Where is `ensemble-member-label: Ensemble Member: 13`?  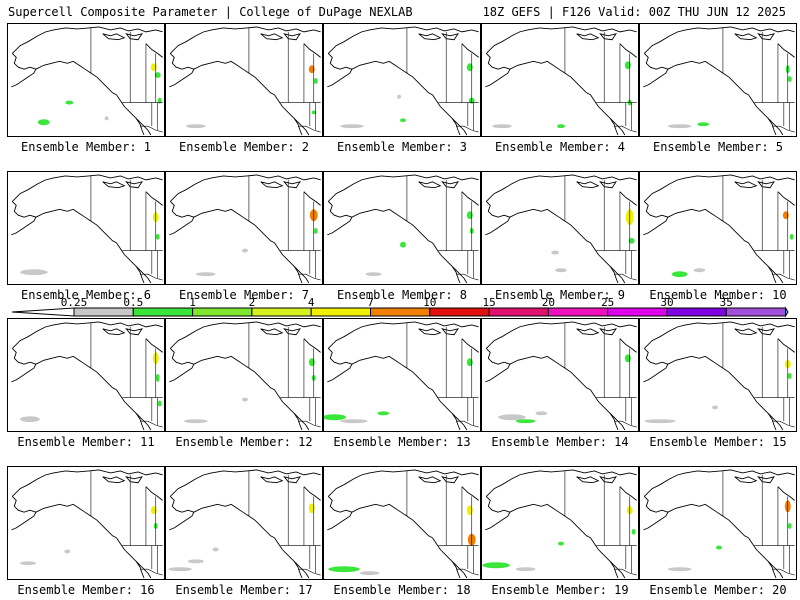 ensemble-member-label: Ensemble Member: 13 is located at coordinates (402, 442).